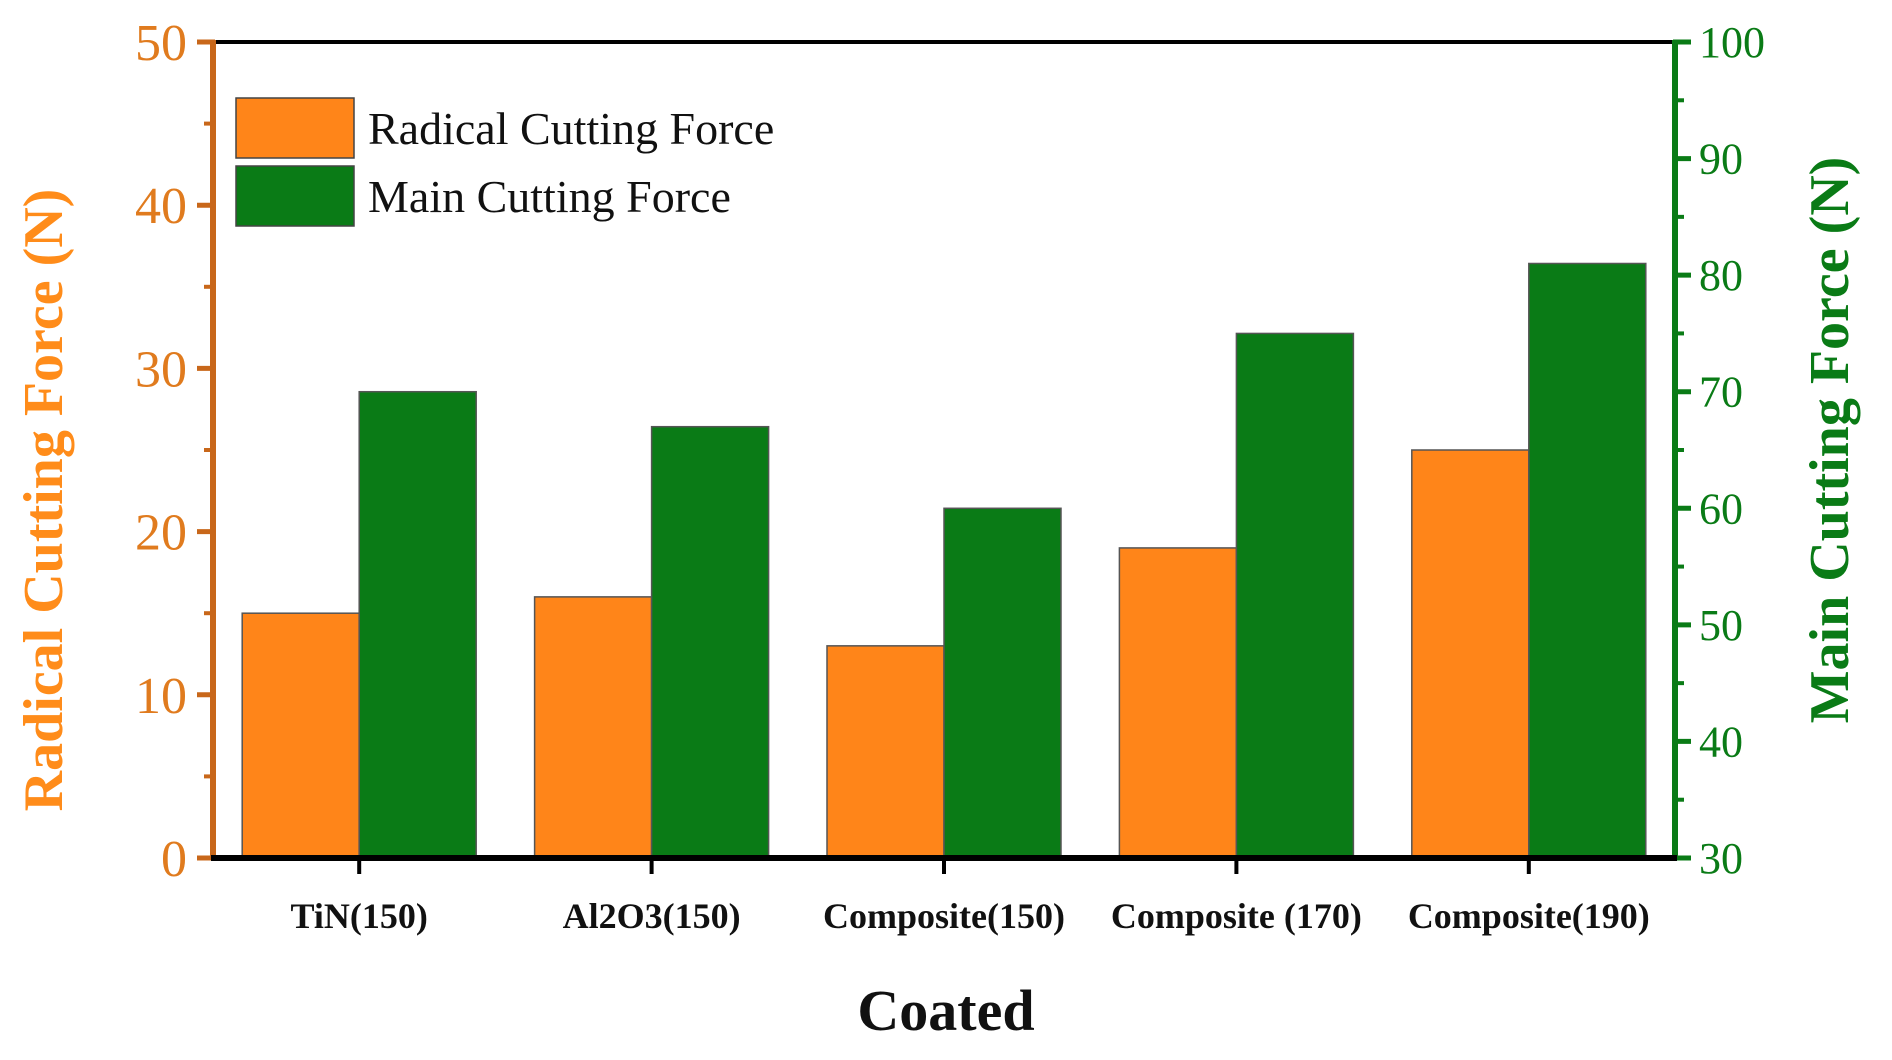  Describe the element at coordinates (1721, 275) in the screenshot. I see `y-right-tick-label-80: 80` at that location.